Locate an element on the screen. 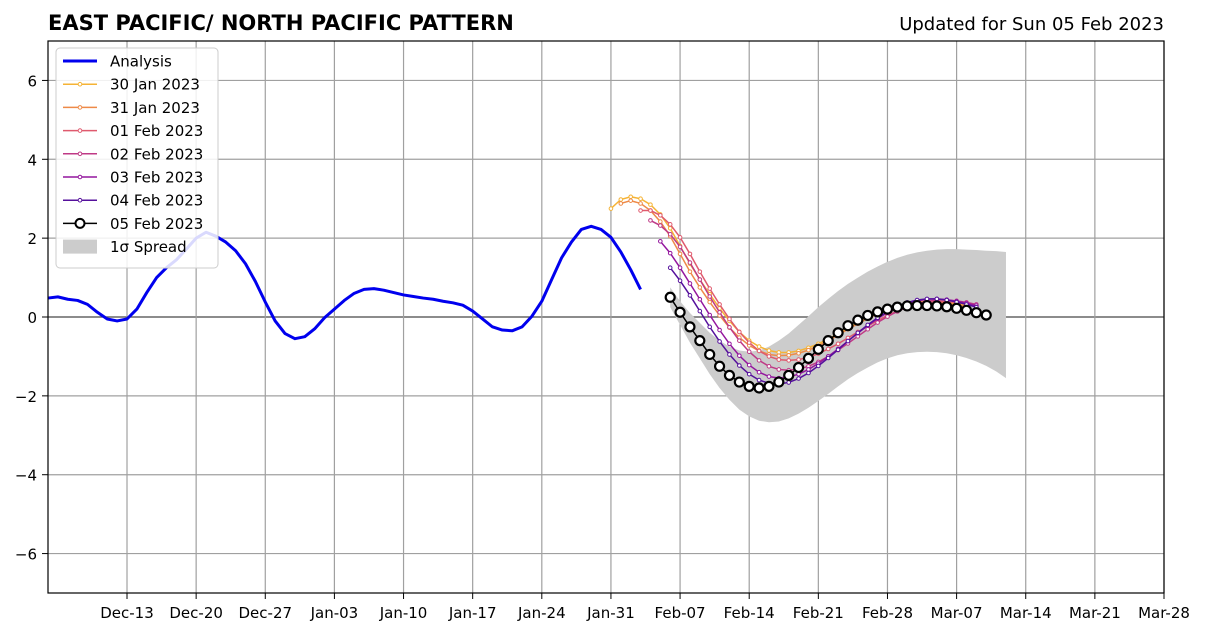 This screenshot has height=633, width=1205. y-tick-label: 6 is located at coordinates (32, 81).